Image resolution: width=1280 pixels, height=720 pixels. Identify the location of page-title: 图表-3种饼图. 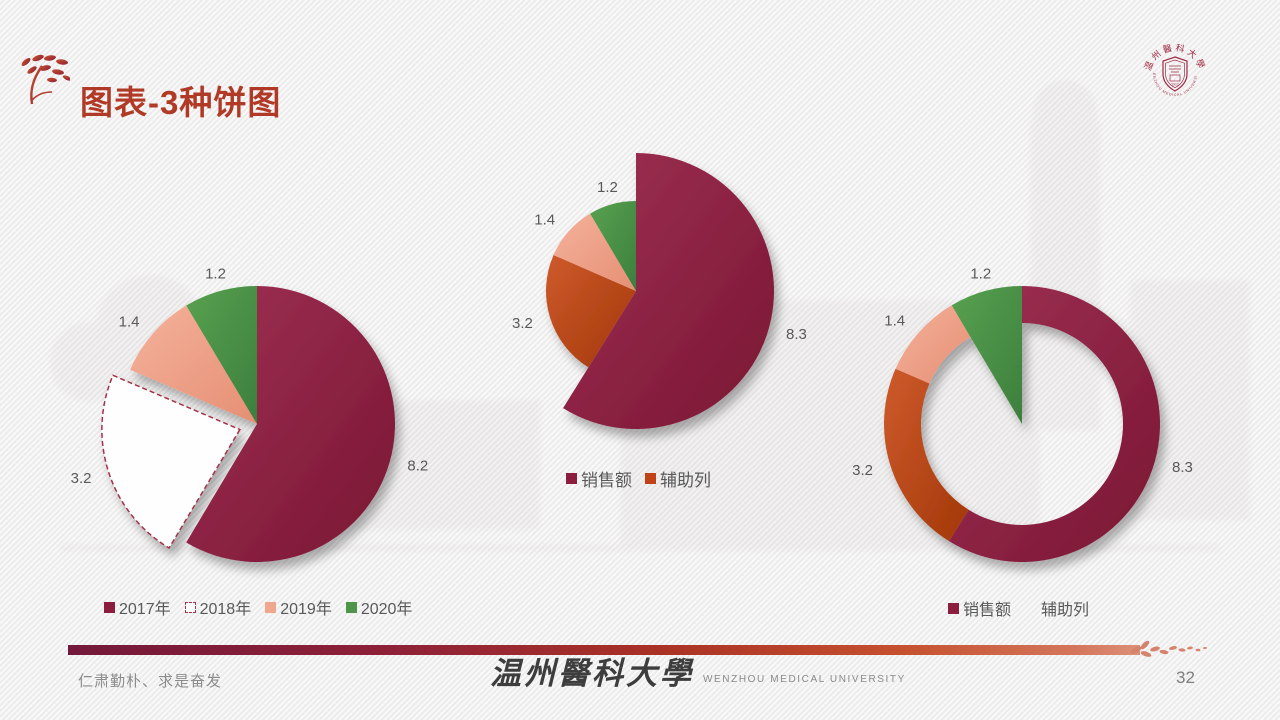
(181, 103).